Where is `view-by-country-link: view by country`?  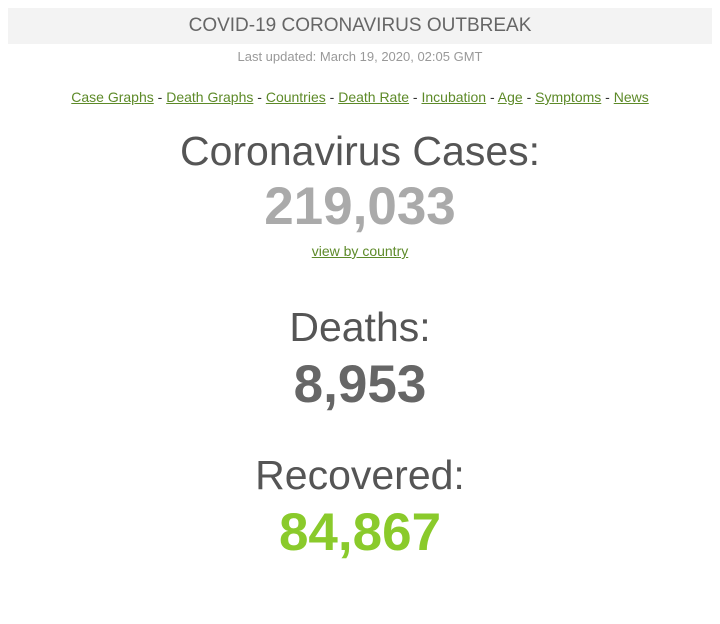
view-by-country-link: view by country is located at coordinates (360, 251).